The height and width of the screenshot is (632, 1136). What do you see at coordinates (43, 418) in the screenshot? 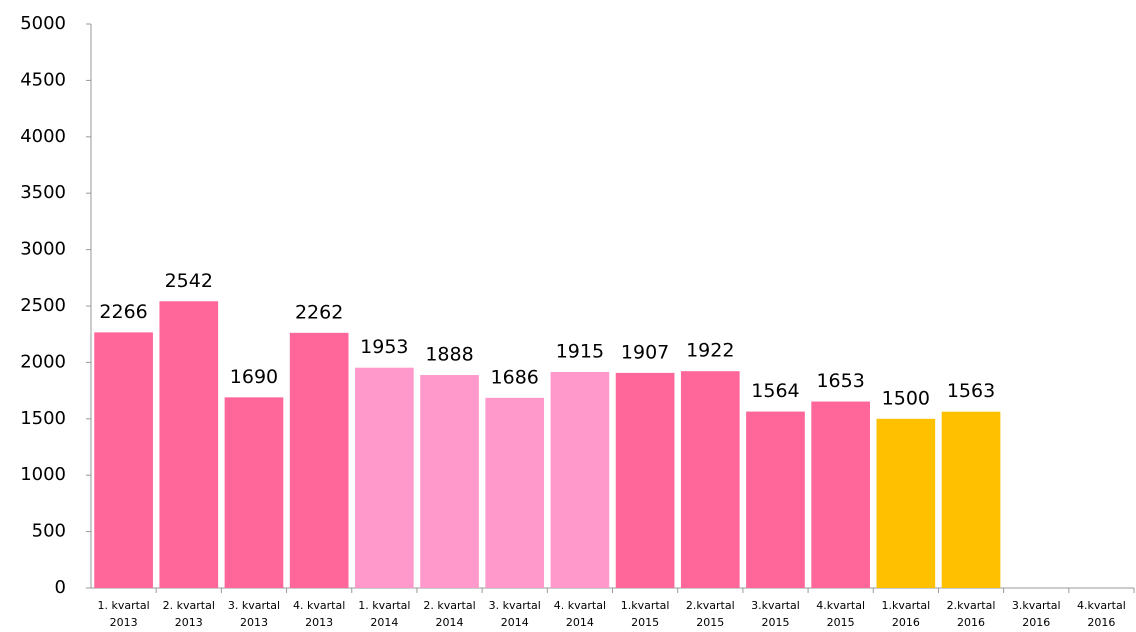
I see `y-tick-label: 1500` at bounding box center [43, 418].